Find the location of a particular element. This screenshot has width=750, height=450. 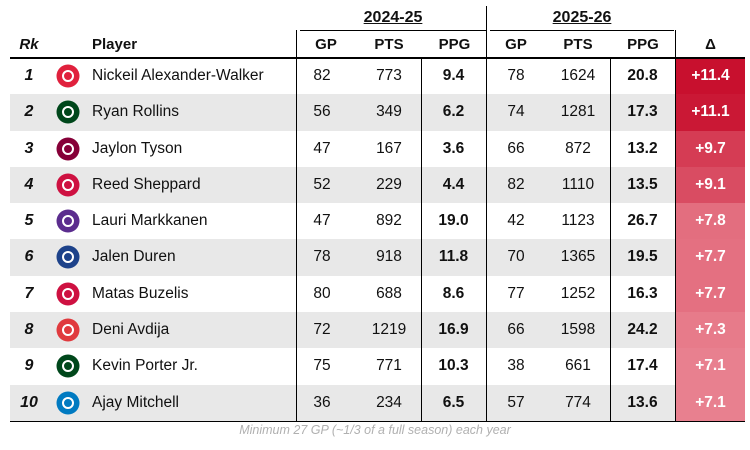

separator-ppg-2024 is located at coordinates (421, 240).